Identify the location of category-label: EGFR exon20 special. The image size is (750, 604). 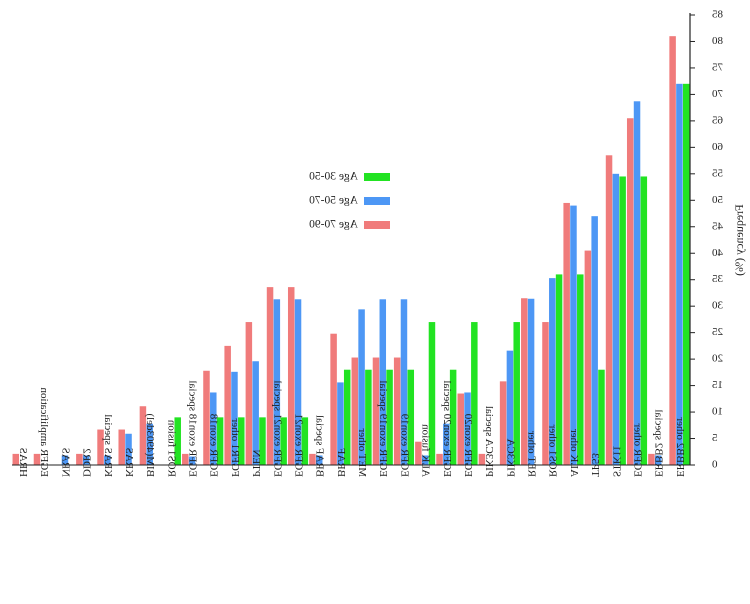
(447, 428).